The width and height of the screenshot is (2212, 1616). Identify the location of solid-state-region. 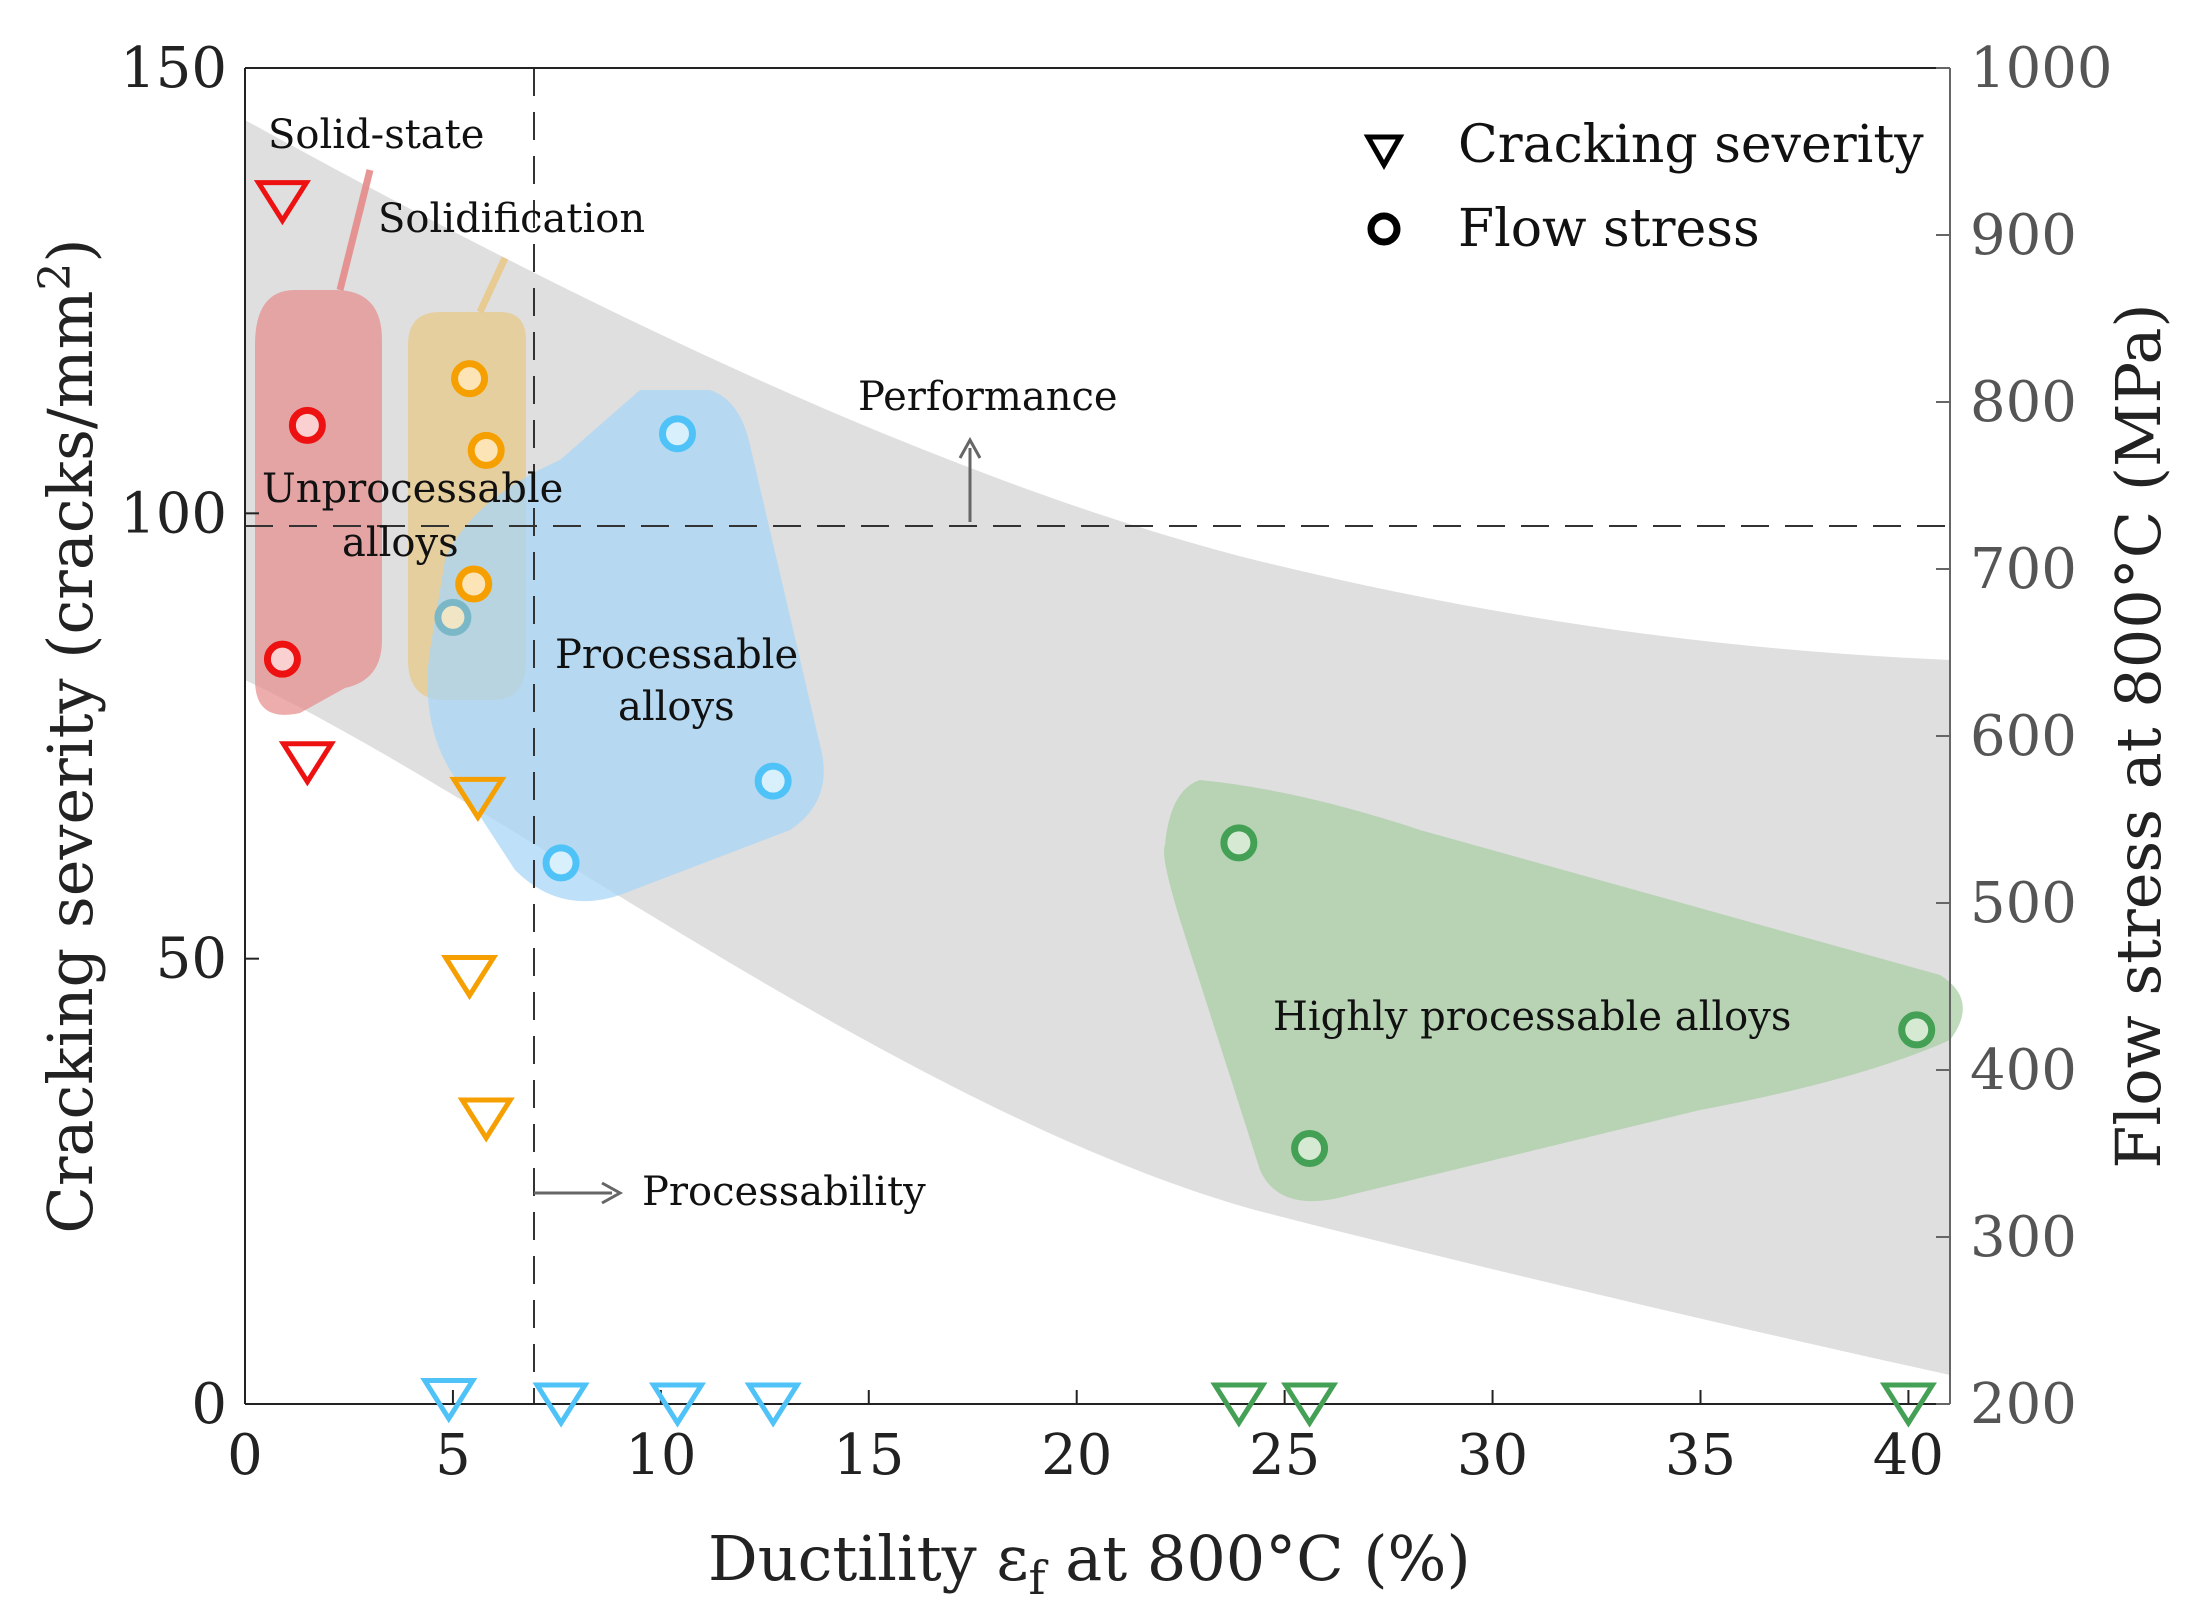
(318, 502).